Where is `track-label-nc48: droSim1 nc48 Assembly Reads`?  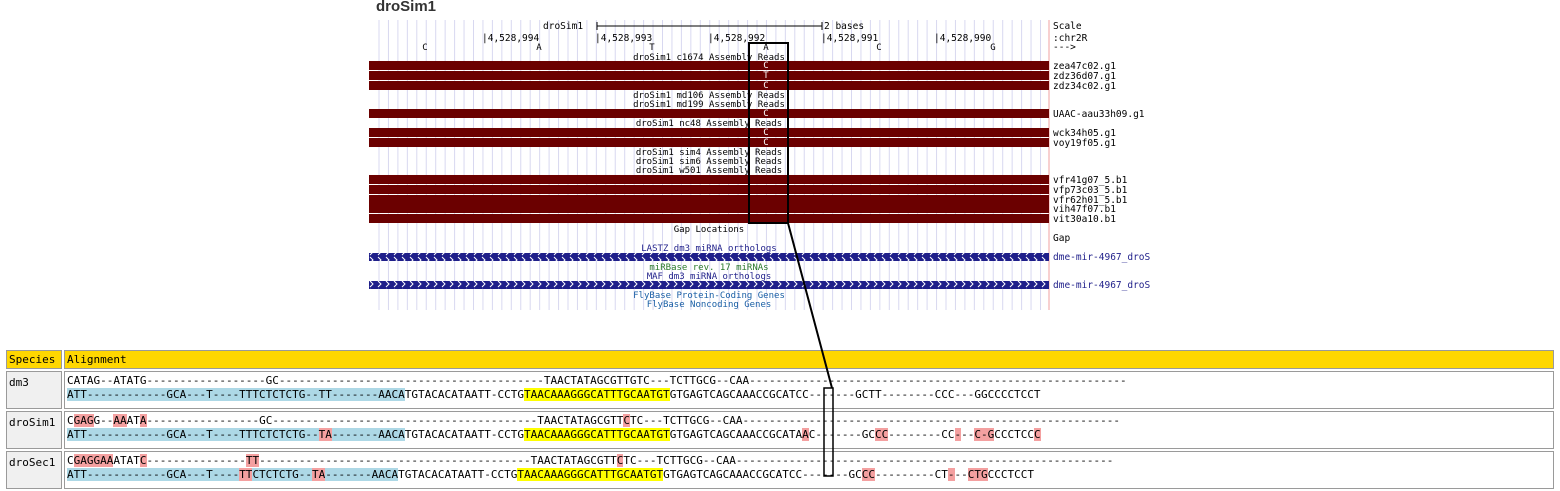
track-label-nc48: droSim1 nc48 Assembly Reads is located at coordinates (709, 124).